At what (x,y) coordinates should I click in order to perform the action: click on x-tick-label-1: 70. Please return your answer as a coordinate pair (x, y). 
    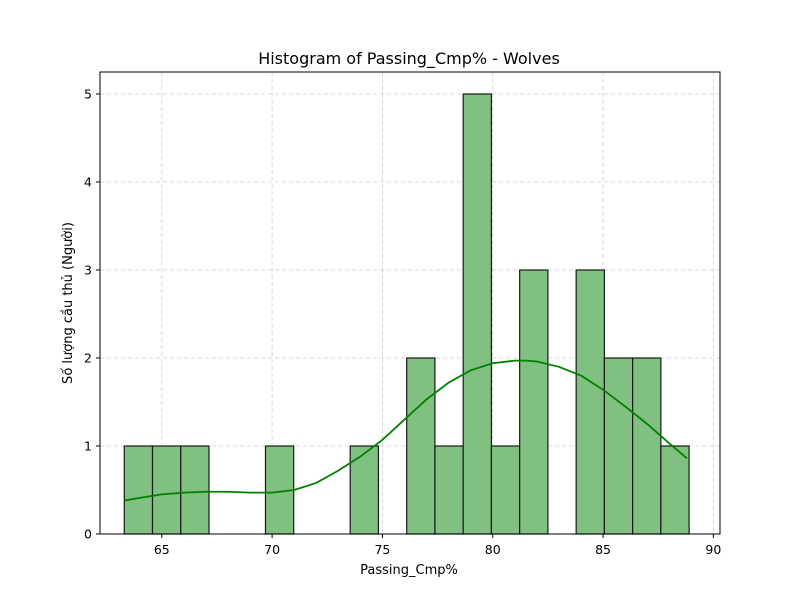
    Looking at the image, I should click on (272, 549).